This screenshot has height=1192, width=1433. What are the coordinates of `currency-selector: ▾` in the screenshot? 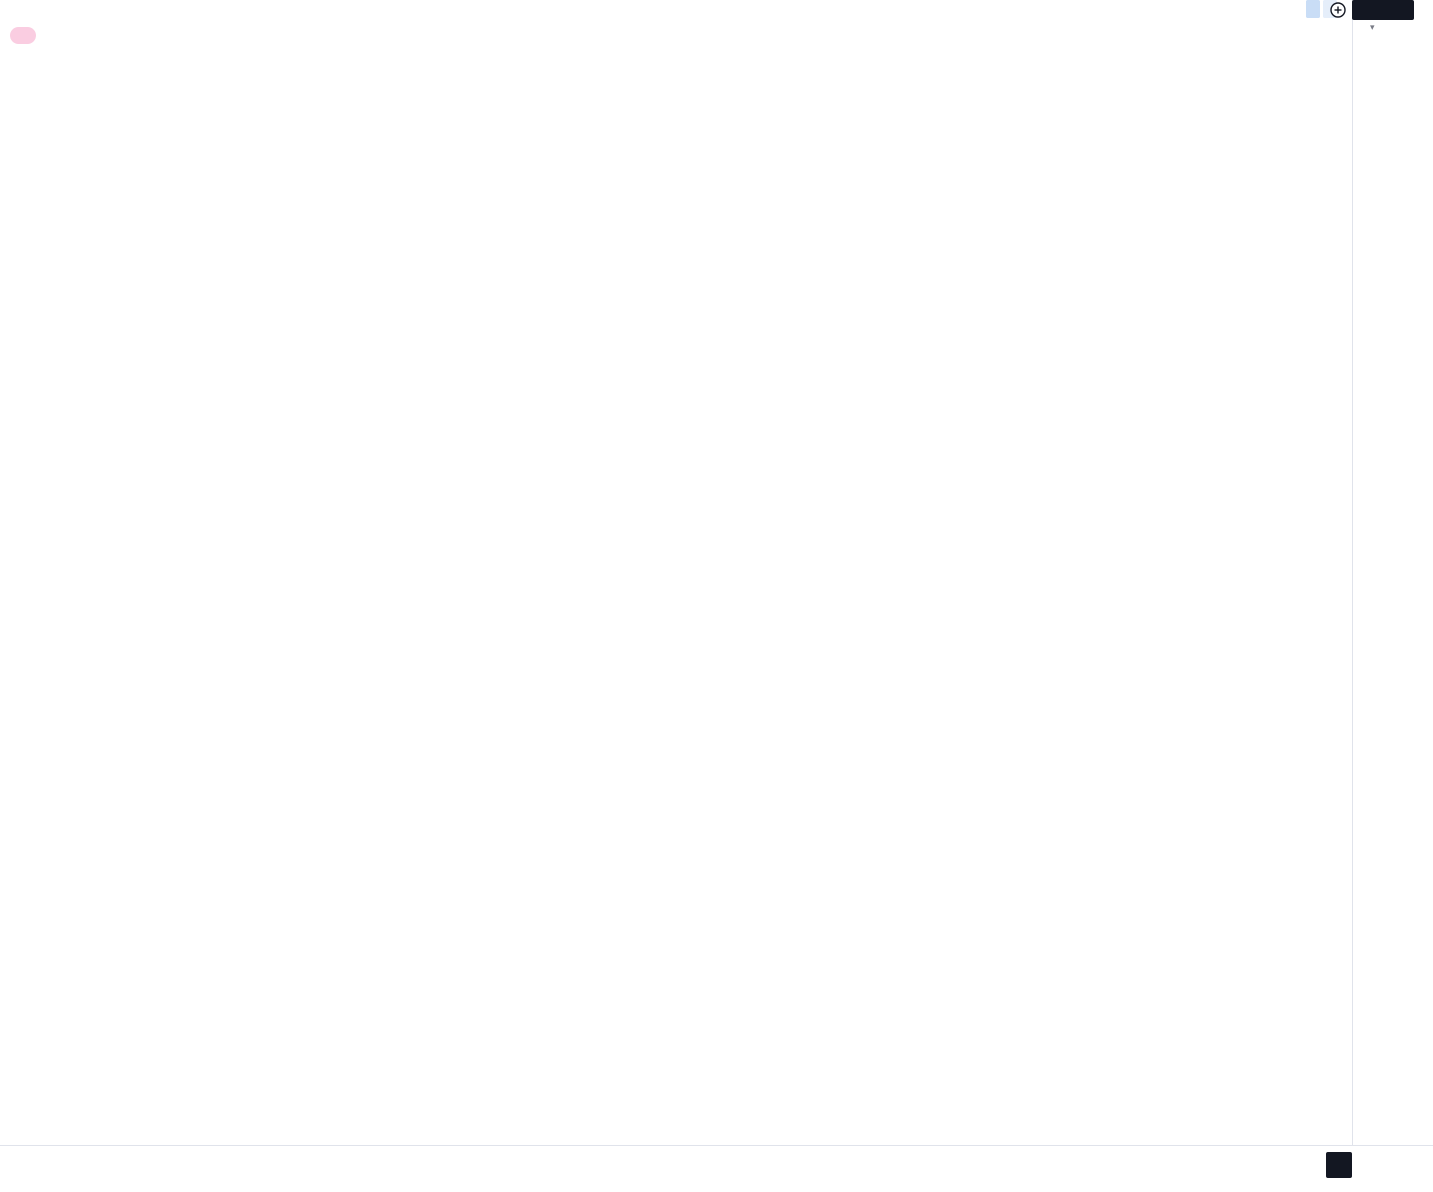 It's located at (1371, 27).